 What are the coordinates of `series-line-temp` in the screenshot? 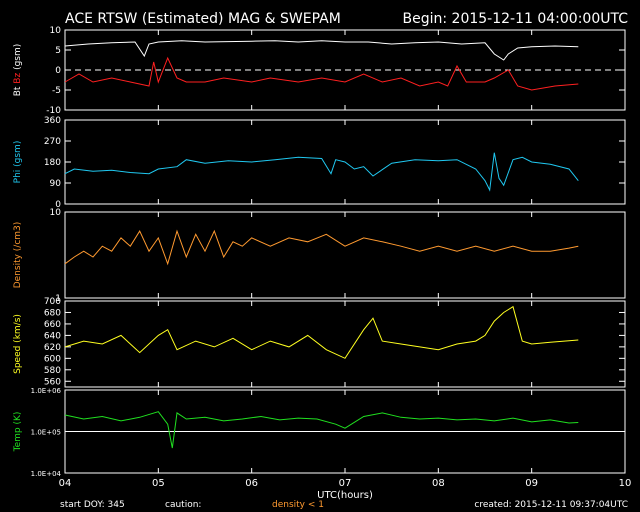 It's located at (321, 430).